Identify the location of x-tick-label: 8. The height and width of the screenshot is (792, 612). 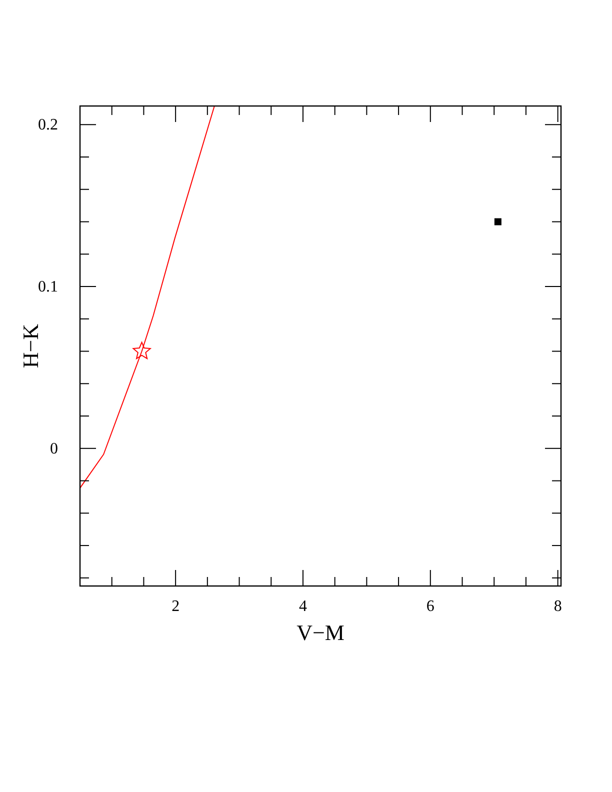
(558, 606).